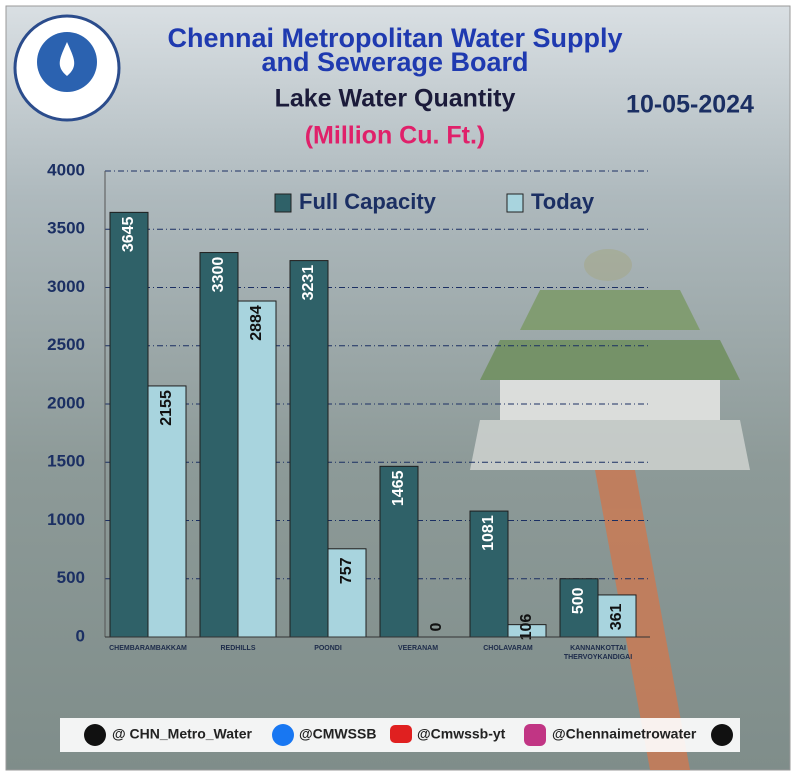 This screenshot has height=783, width=800. I want to click on value-label: 3231, so click(308, 283).